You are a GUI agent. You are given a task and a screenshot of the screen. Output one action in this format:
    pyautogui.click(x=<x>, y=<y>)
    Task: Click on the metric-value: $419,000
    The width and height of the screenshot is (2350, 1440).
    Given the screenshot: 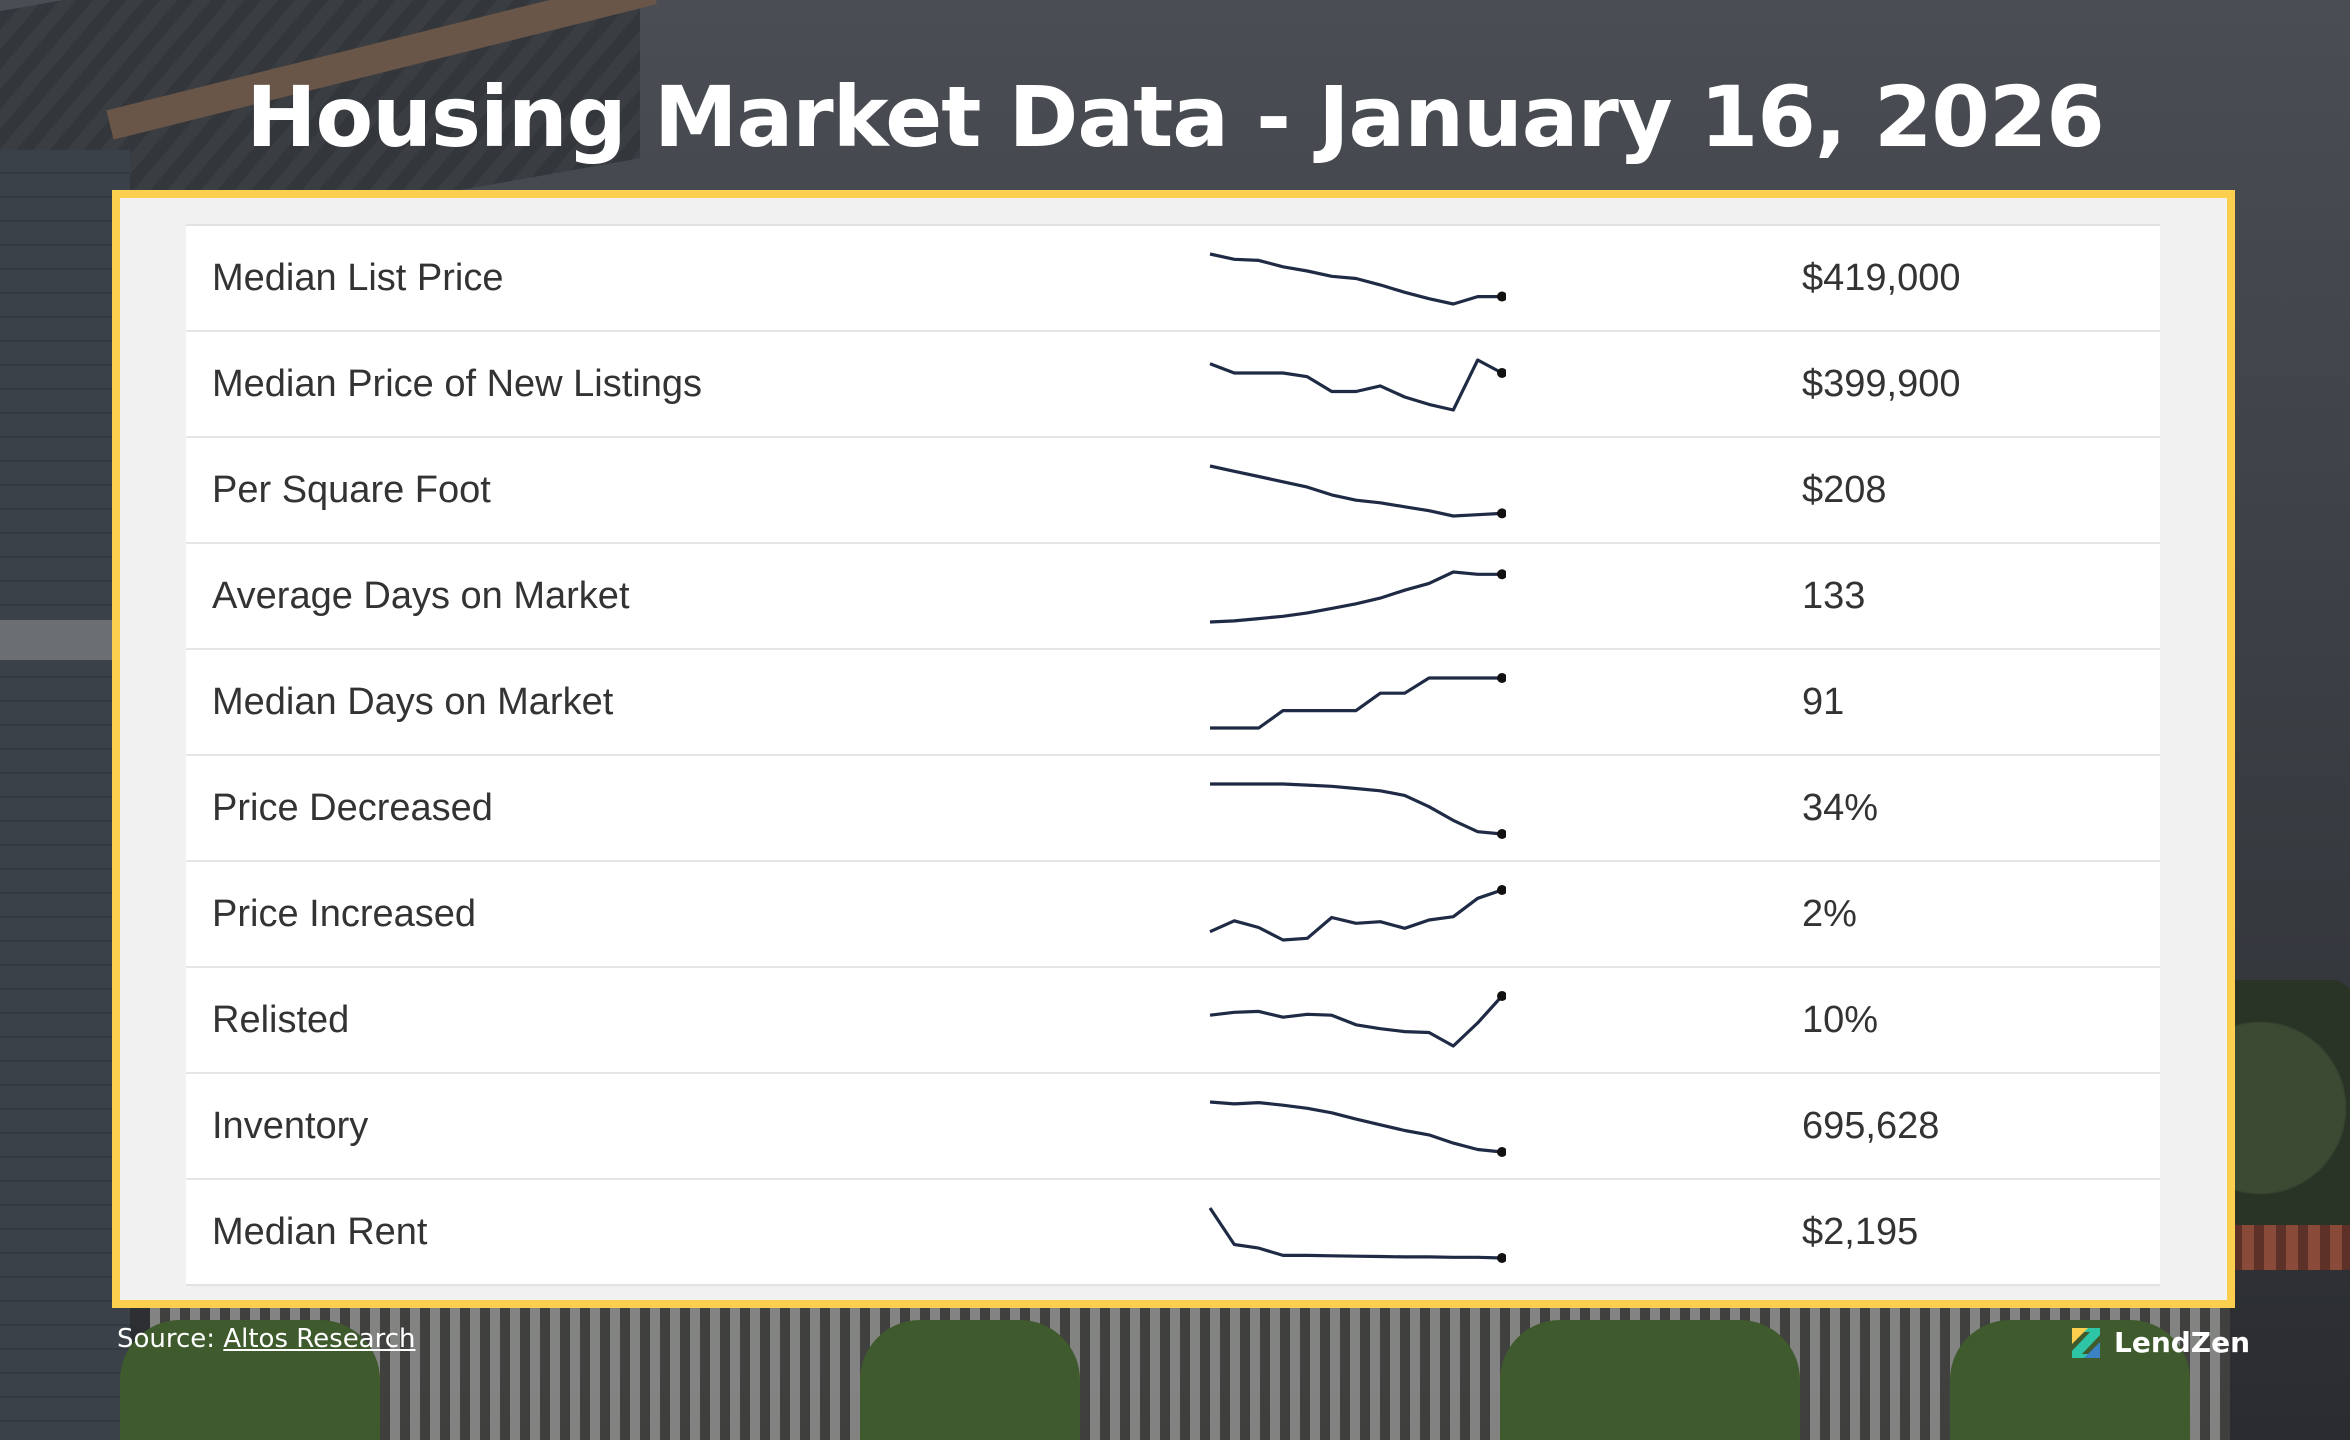 What is the action you would take?
    pyautogui.click(x=1881, y=278)
    